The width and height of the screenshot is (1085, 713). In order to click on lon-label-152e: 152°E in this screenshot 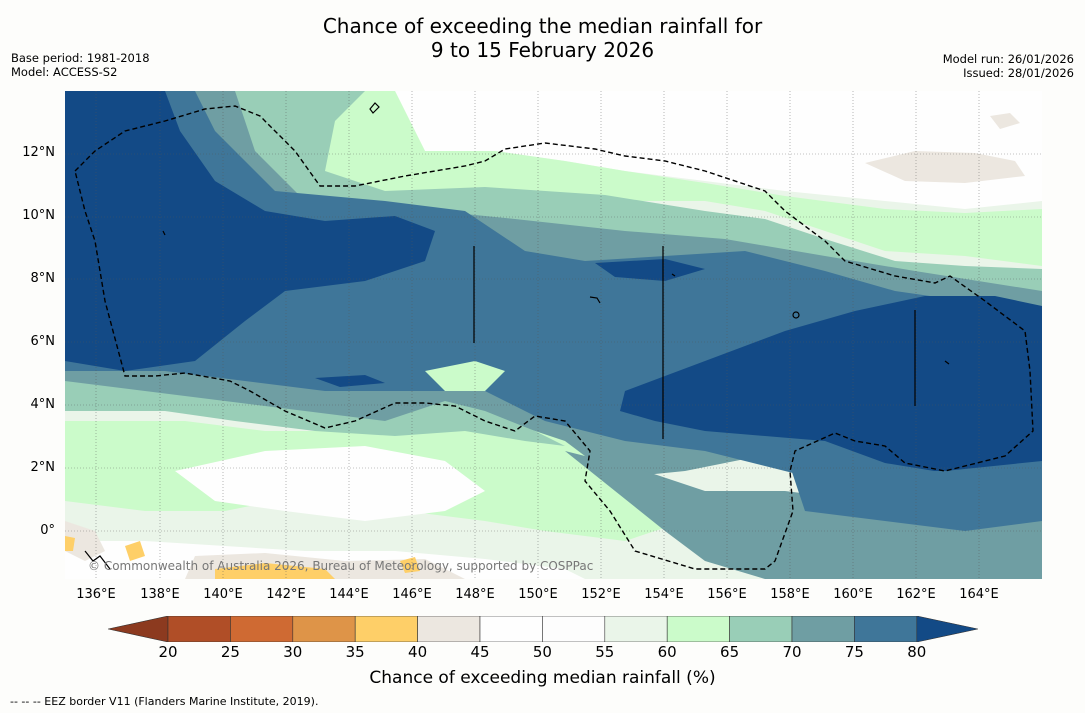, I will do `click(601, 594)`.